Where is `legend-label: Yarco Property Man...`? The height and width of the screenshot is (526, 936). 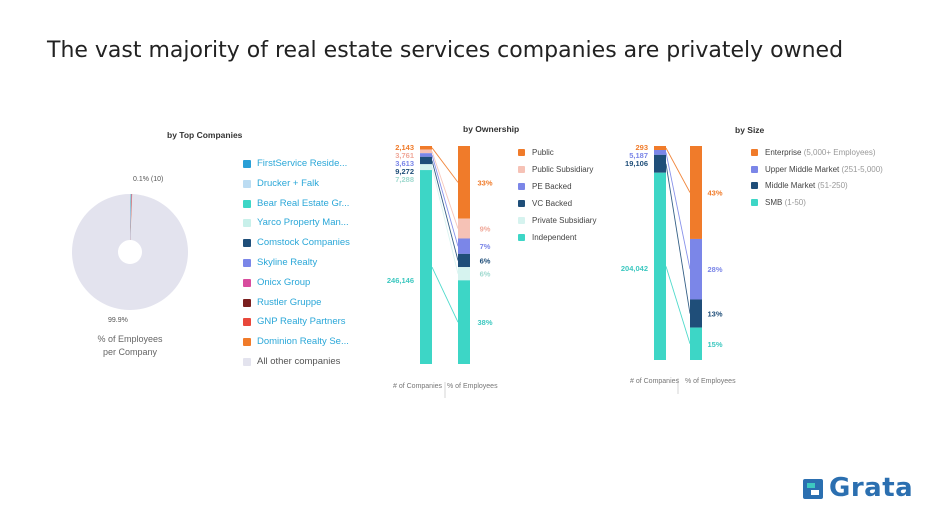 legend-label: Yarco Property Man... is located at coordinates (303, 223).